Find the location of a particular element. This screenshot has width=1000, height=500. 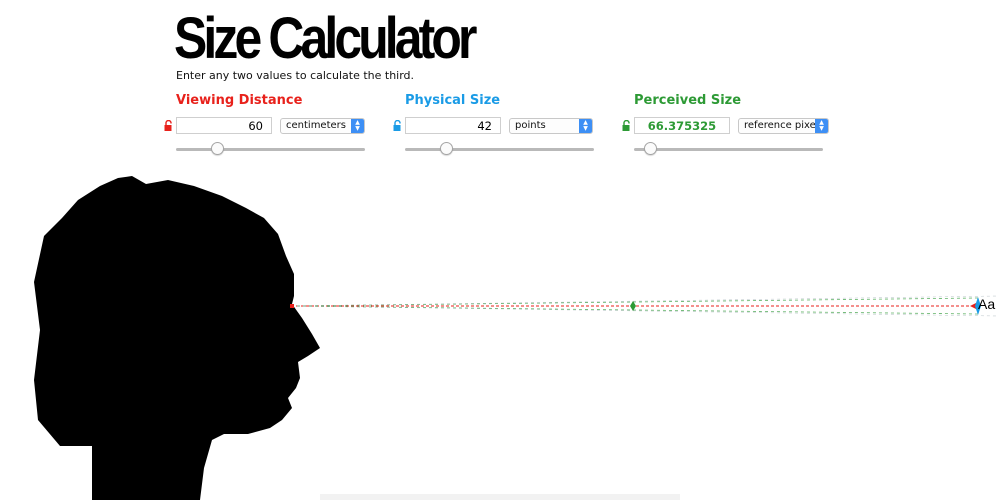

viewing-distance-slider is located at coordinates (270, 149).